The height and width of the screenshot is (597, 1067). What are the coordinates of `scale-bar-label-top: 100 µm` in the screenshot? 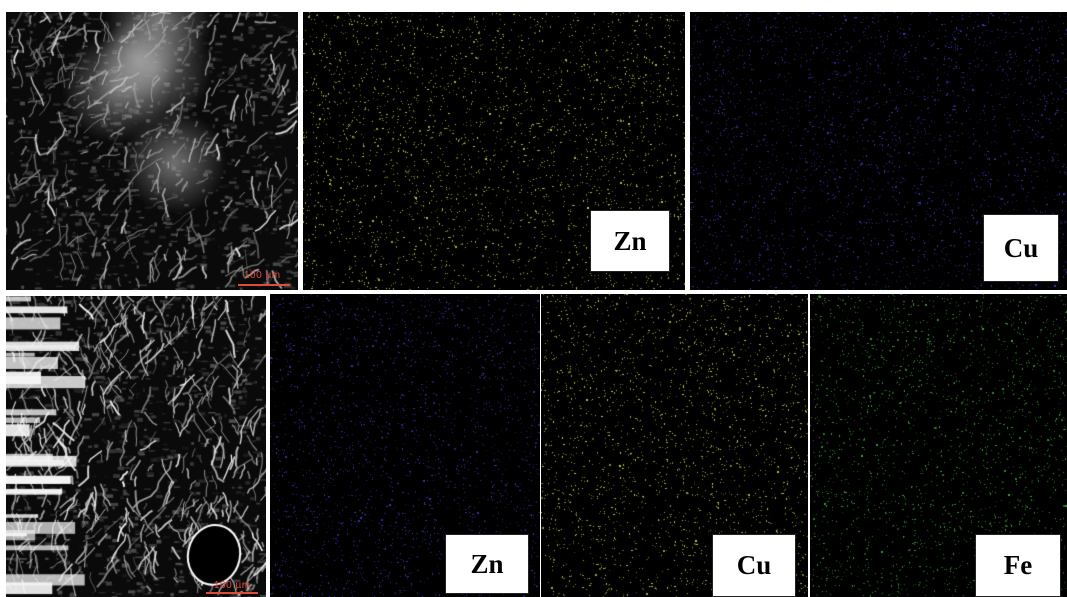 It's located at (262, 275).